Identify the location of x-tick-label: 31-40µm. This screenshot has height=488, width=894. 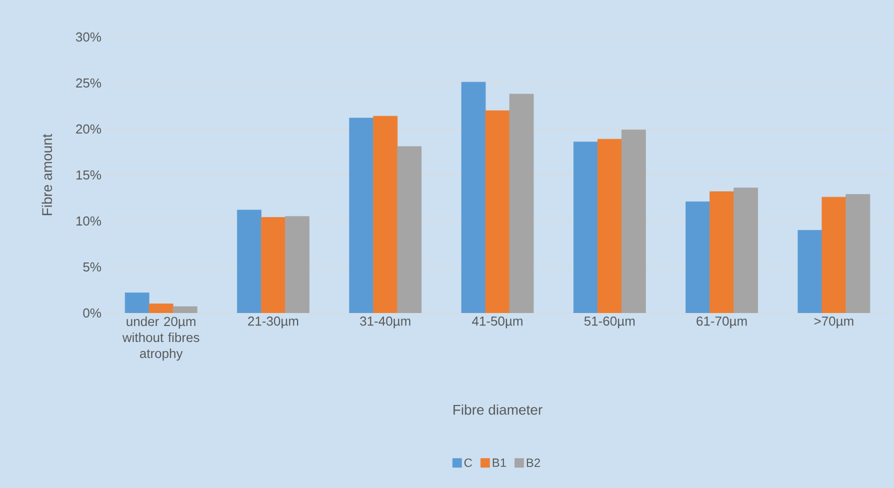
(385, 322).